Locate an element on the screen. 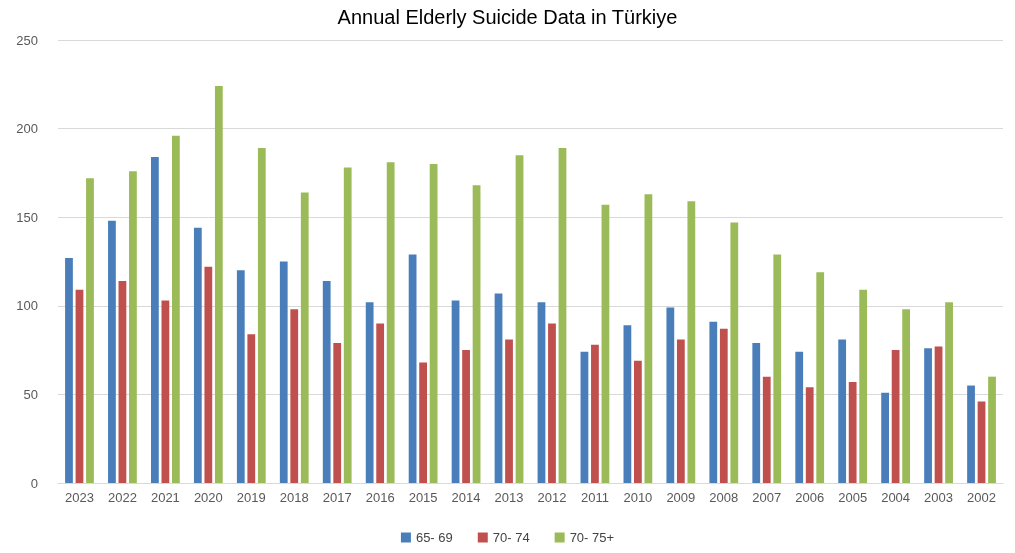  x-tick-label: 2018 is located at coordinates (294, 497).